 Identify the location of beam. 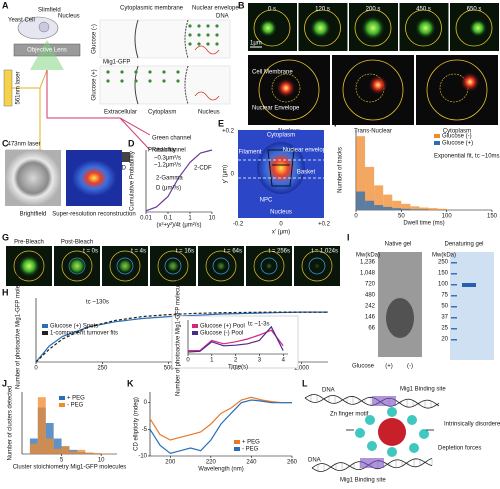
(47, 55).